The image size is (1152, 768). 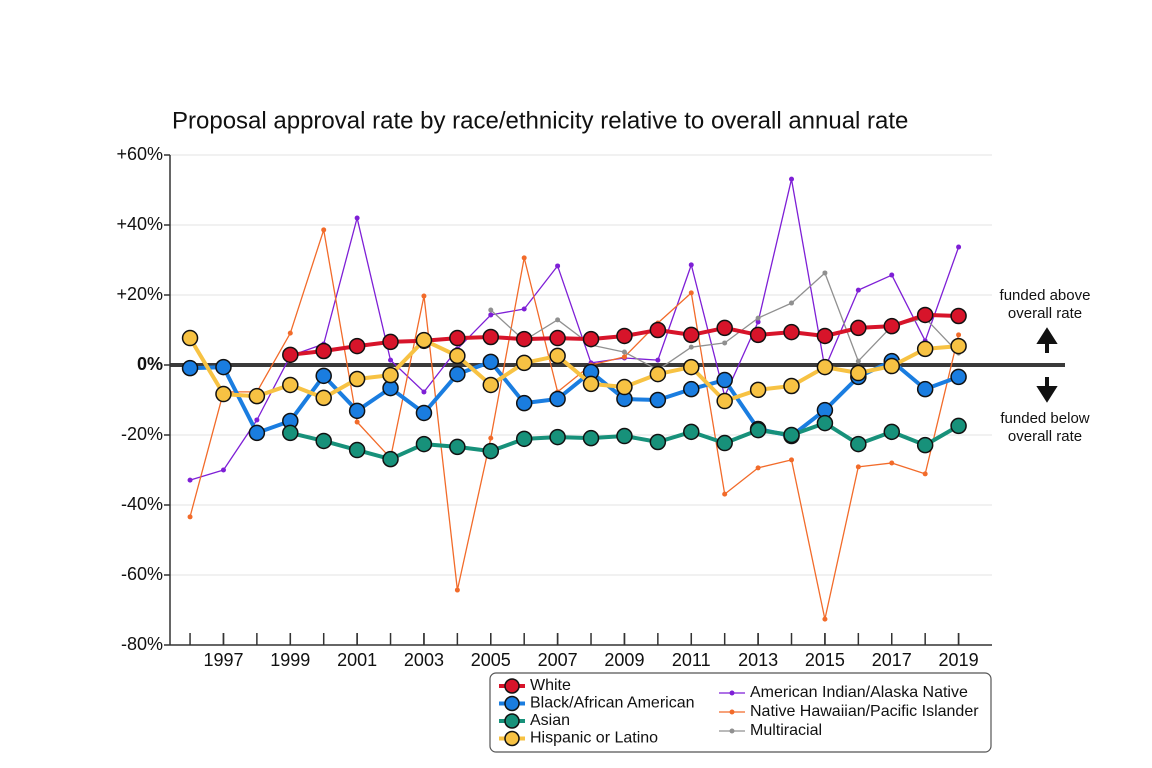 I want to click on y-tick-label: -80%, so click(x=142, y=644).